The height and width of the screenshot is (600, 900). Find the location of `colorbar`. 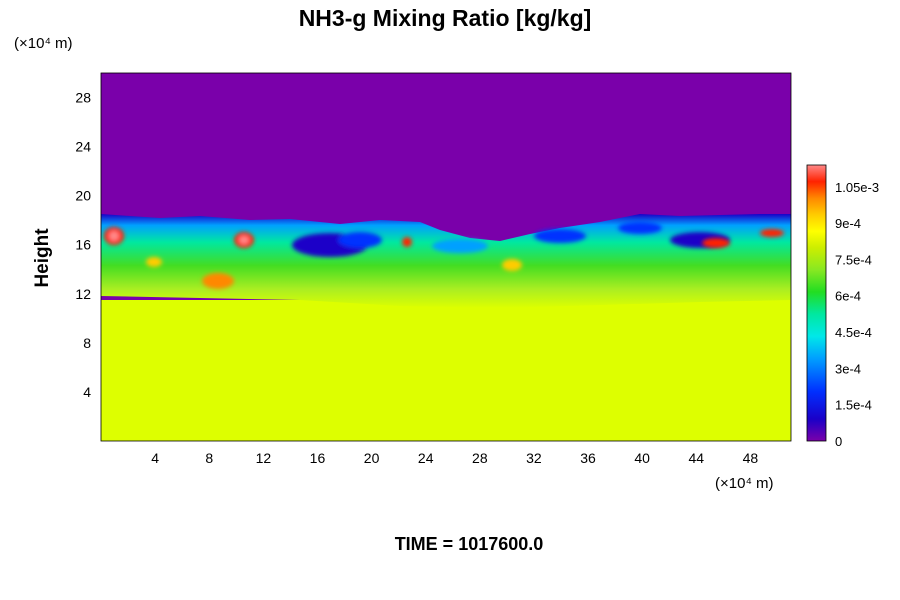

colorbar is located at coordinates (816, 303).